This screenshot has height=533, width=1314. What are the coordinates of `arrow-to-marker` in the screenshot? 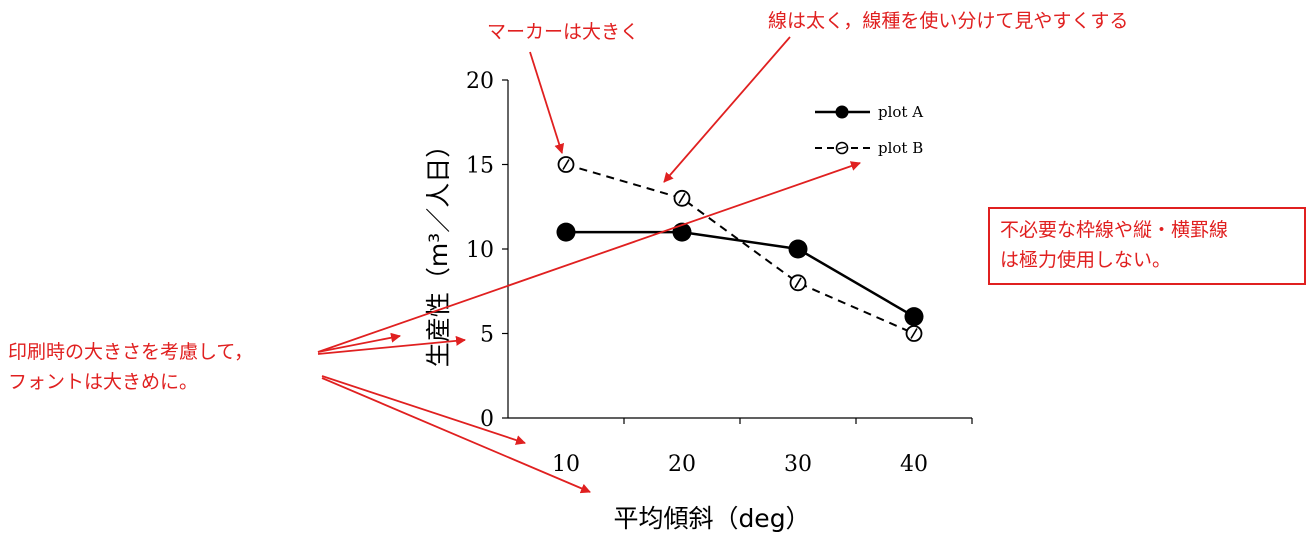 It's located at (547, 102).